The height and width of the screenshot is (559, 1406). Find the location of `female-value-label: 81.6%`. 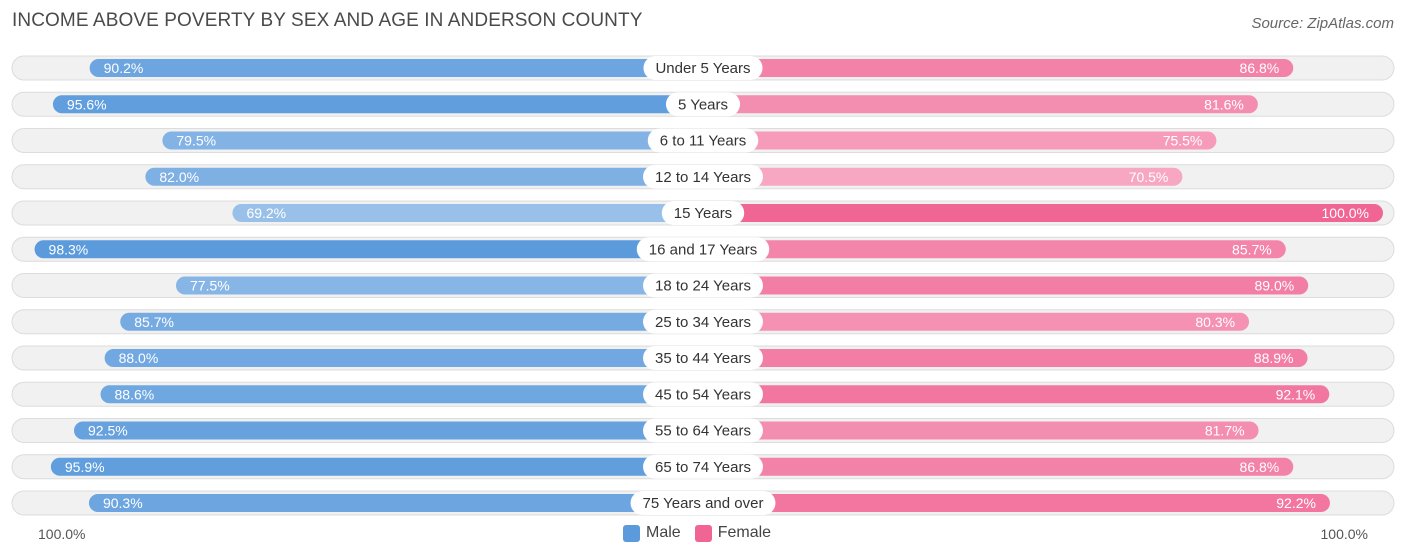

female-value-label: 81.6% is located at coordinates (1224, 104).